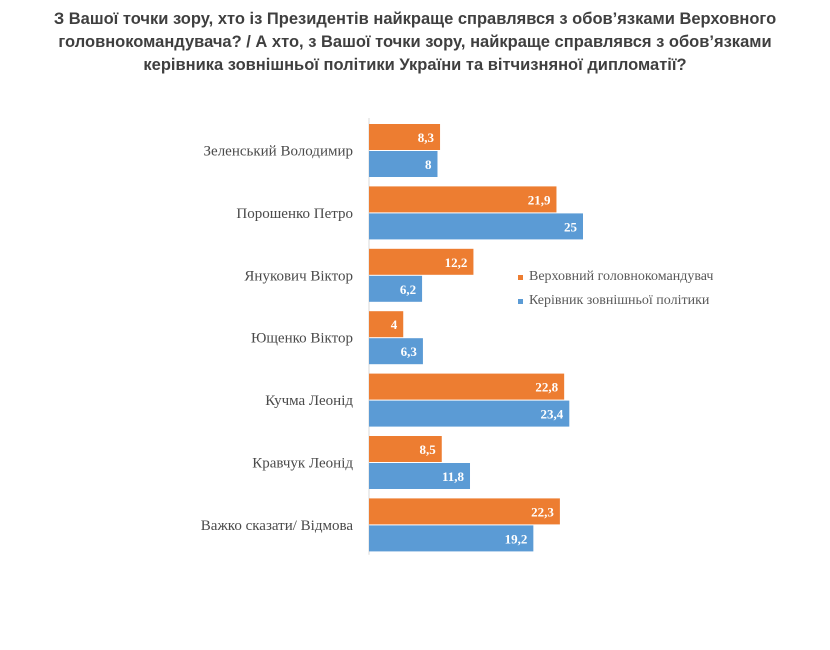 The image size is (830, 650). What do you see at coordinates (456, 262) in the screenshot?
I see `data-label: 12,2` at bounding box center [456, 262].